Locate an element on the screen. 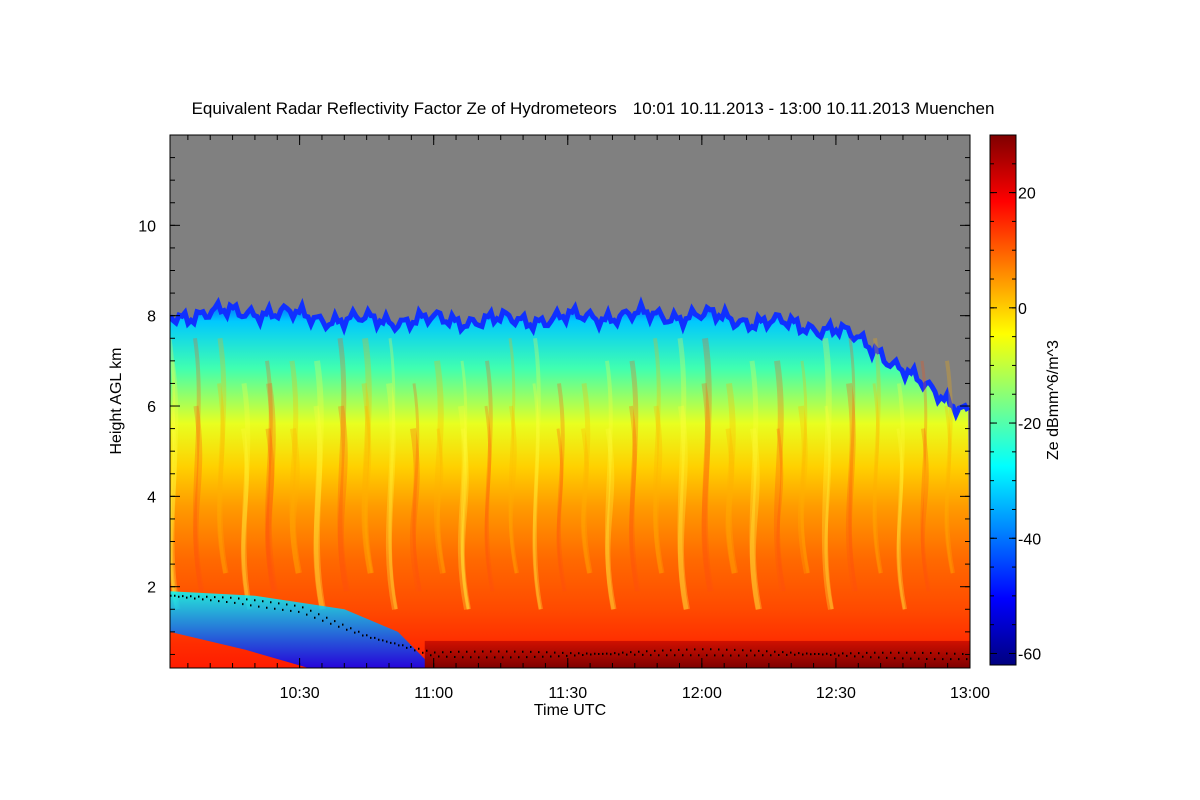 The height and width of the screenshot is (800, 1200). y-tick-label: 6 is located at coordinates (151, 407).